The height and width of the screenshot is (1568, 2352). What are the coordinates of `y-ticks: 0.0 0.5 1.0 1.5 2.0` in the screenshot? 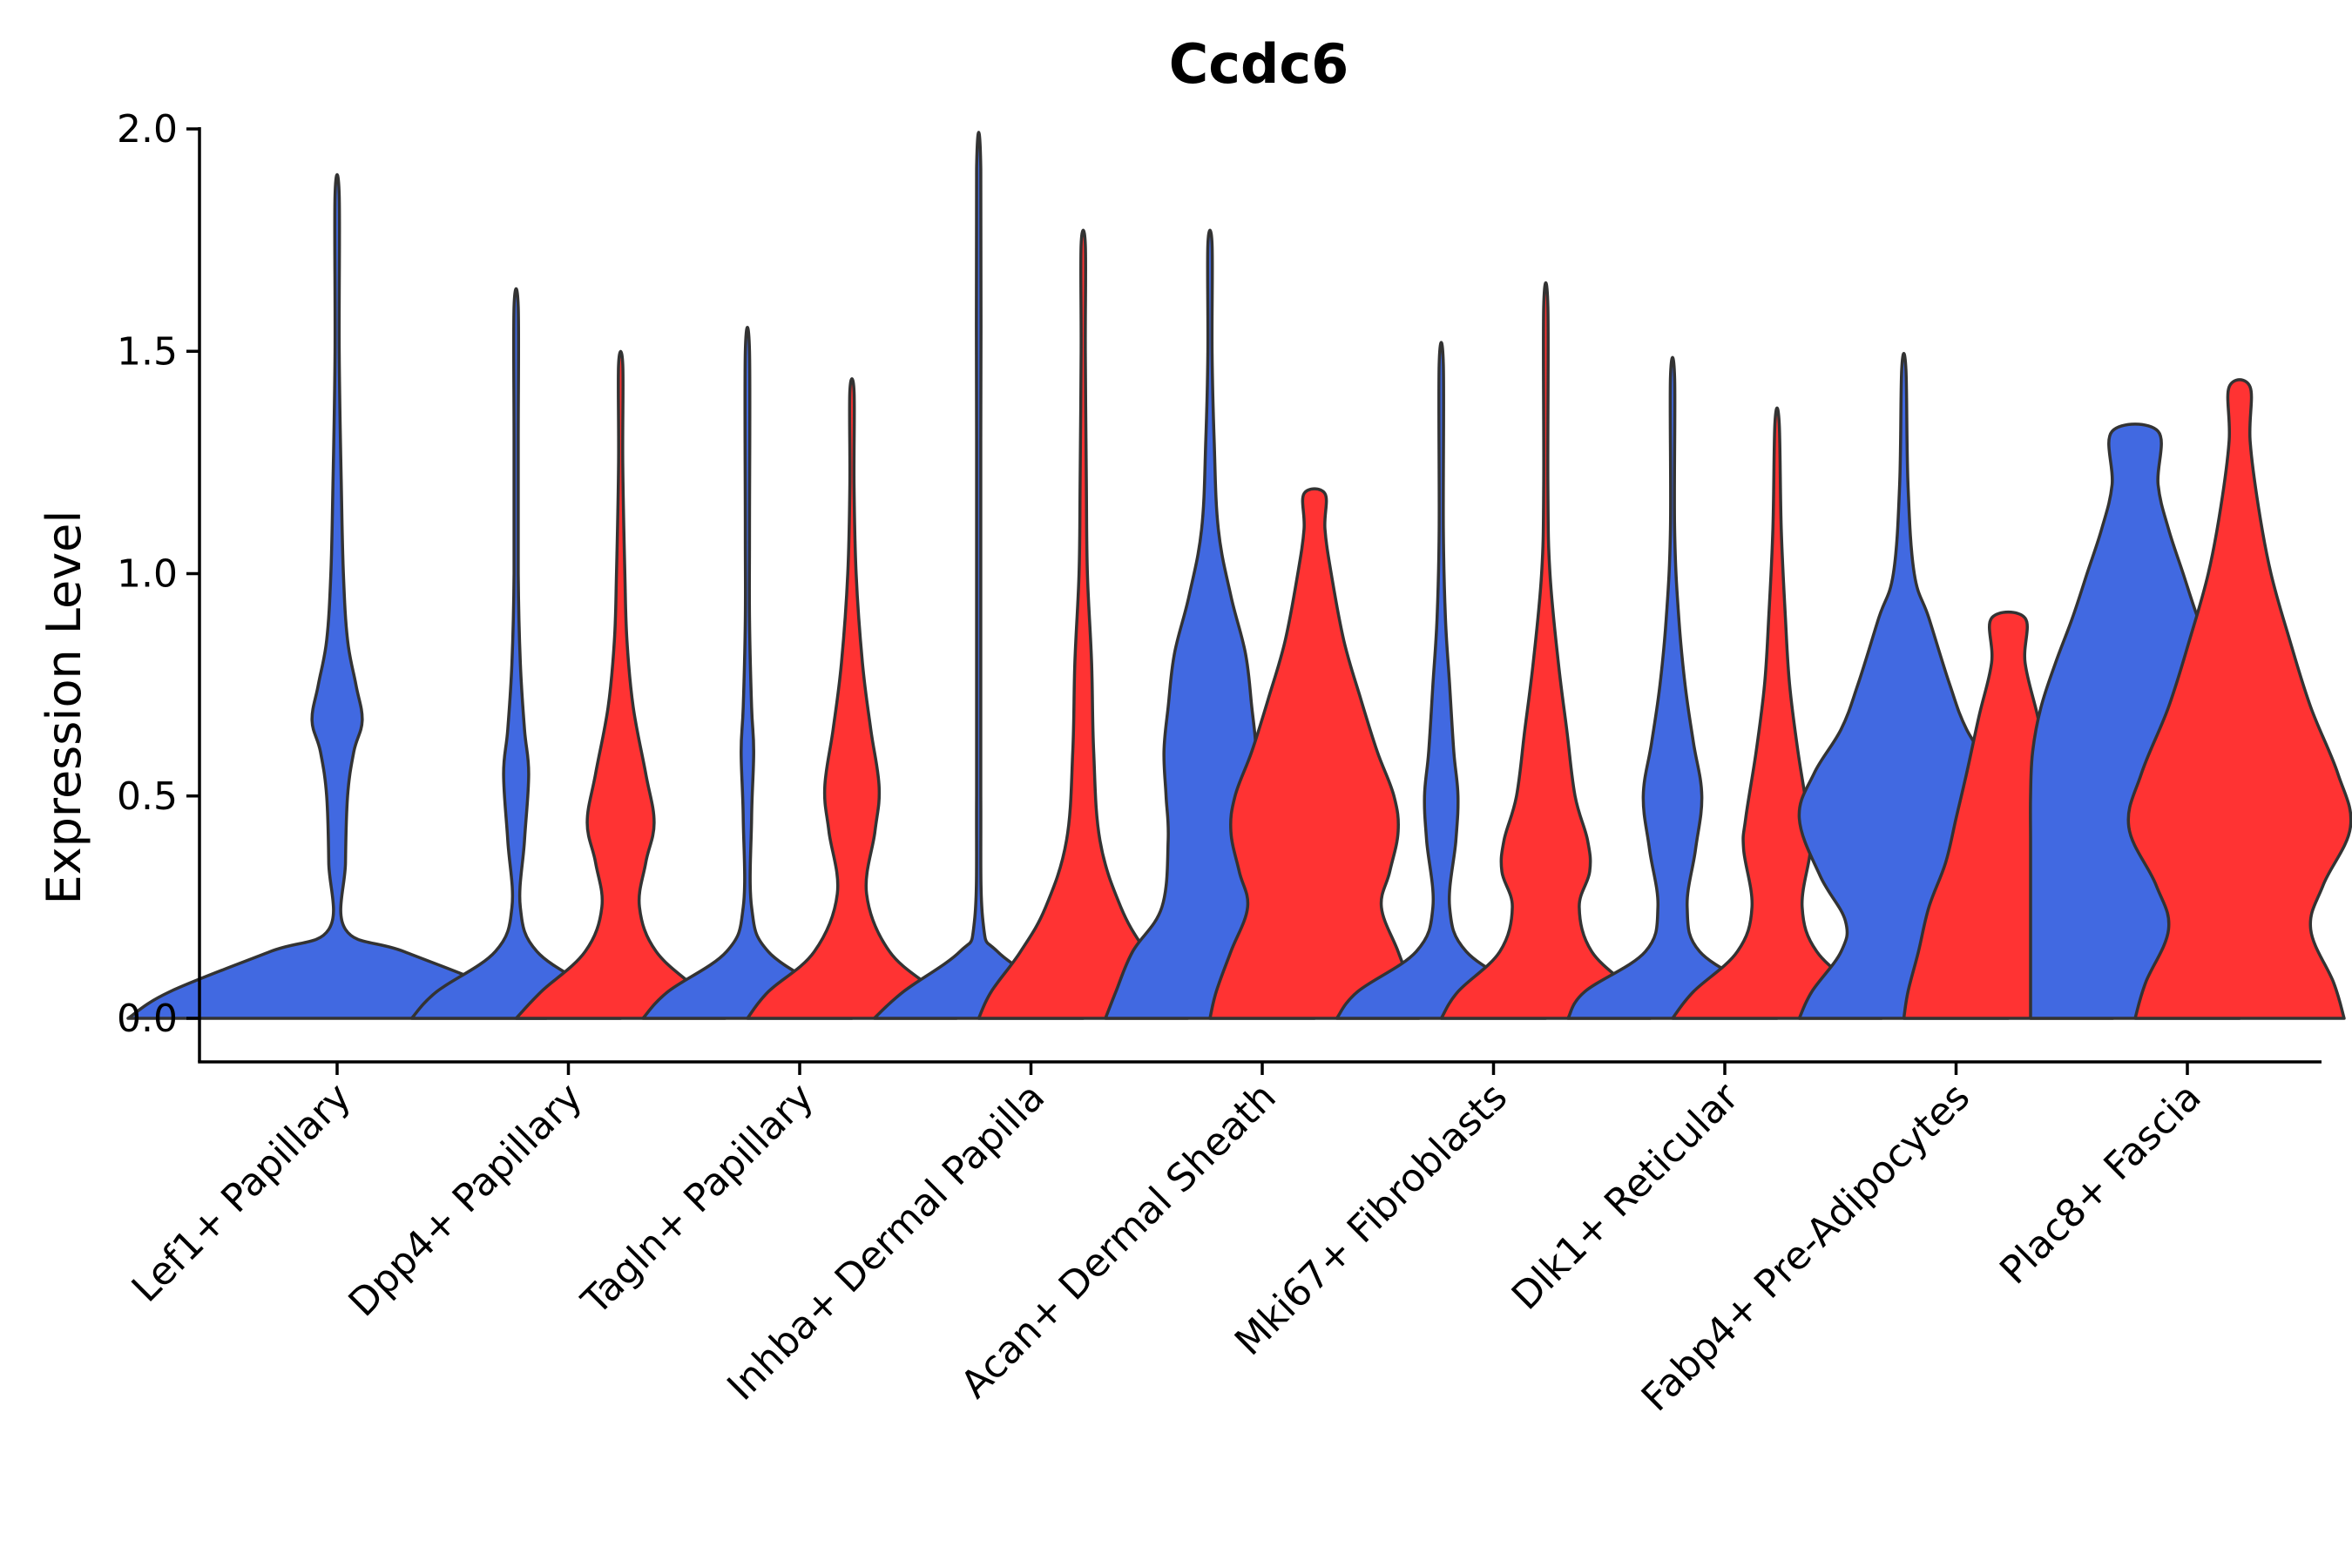 It's located at (158, 574).